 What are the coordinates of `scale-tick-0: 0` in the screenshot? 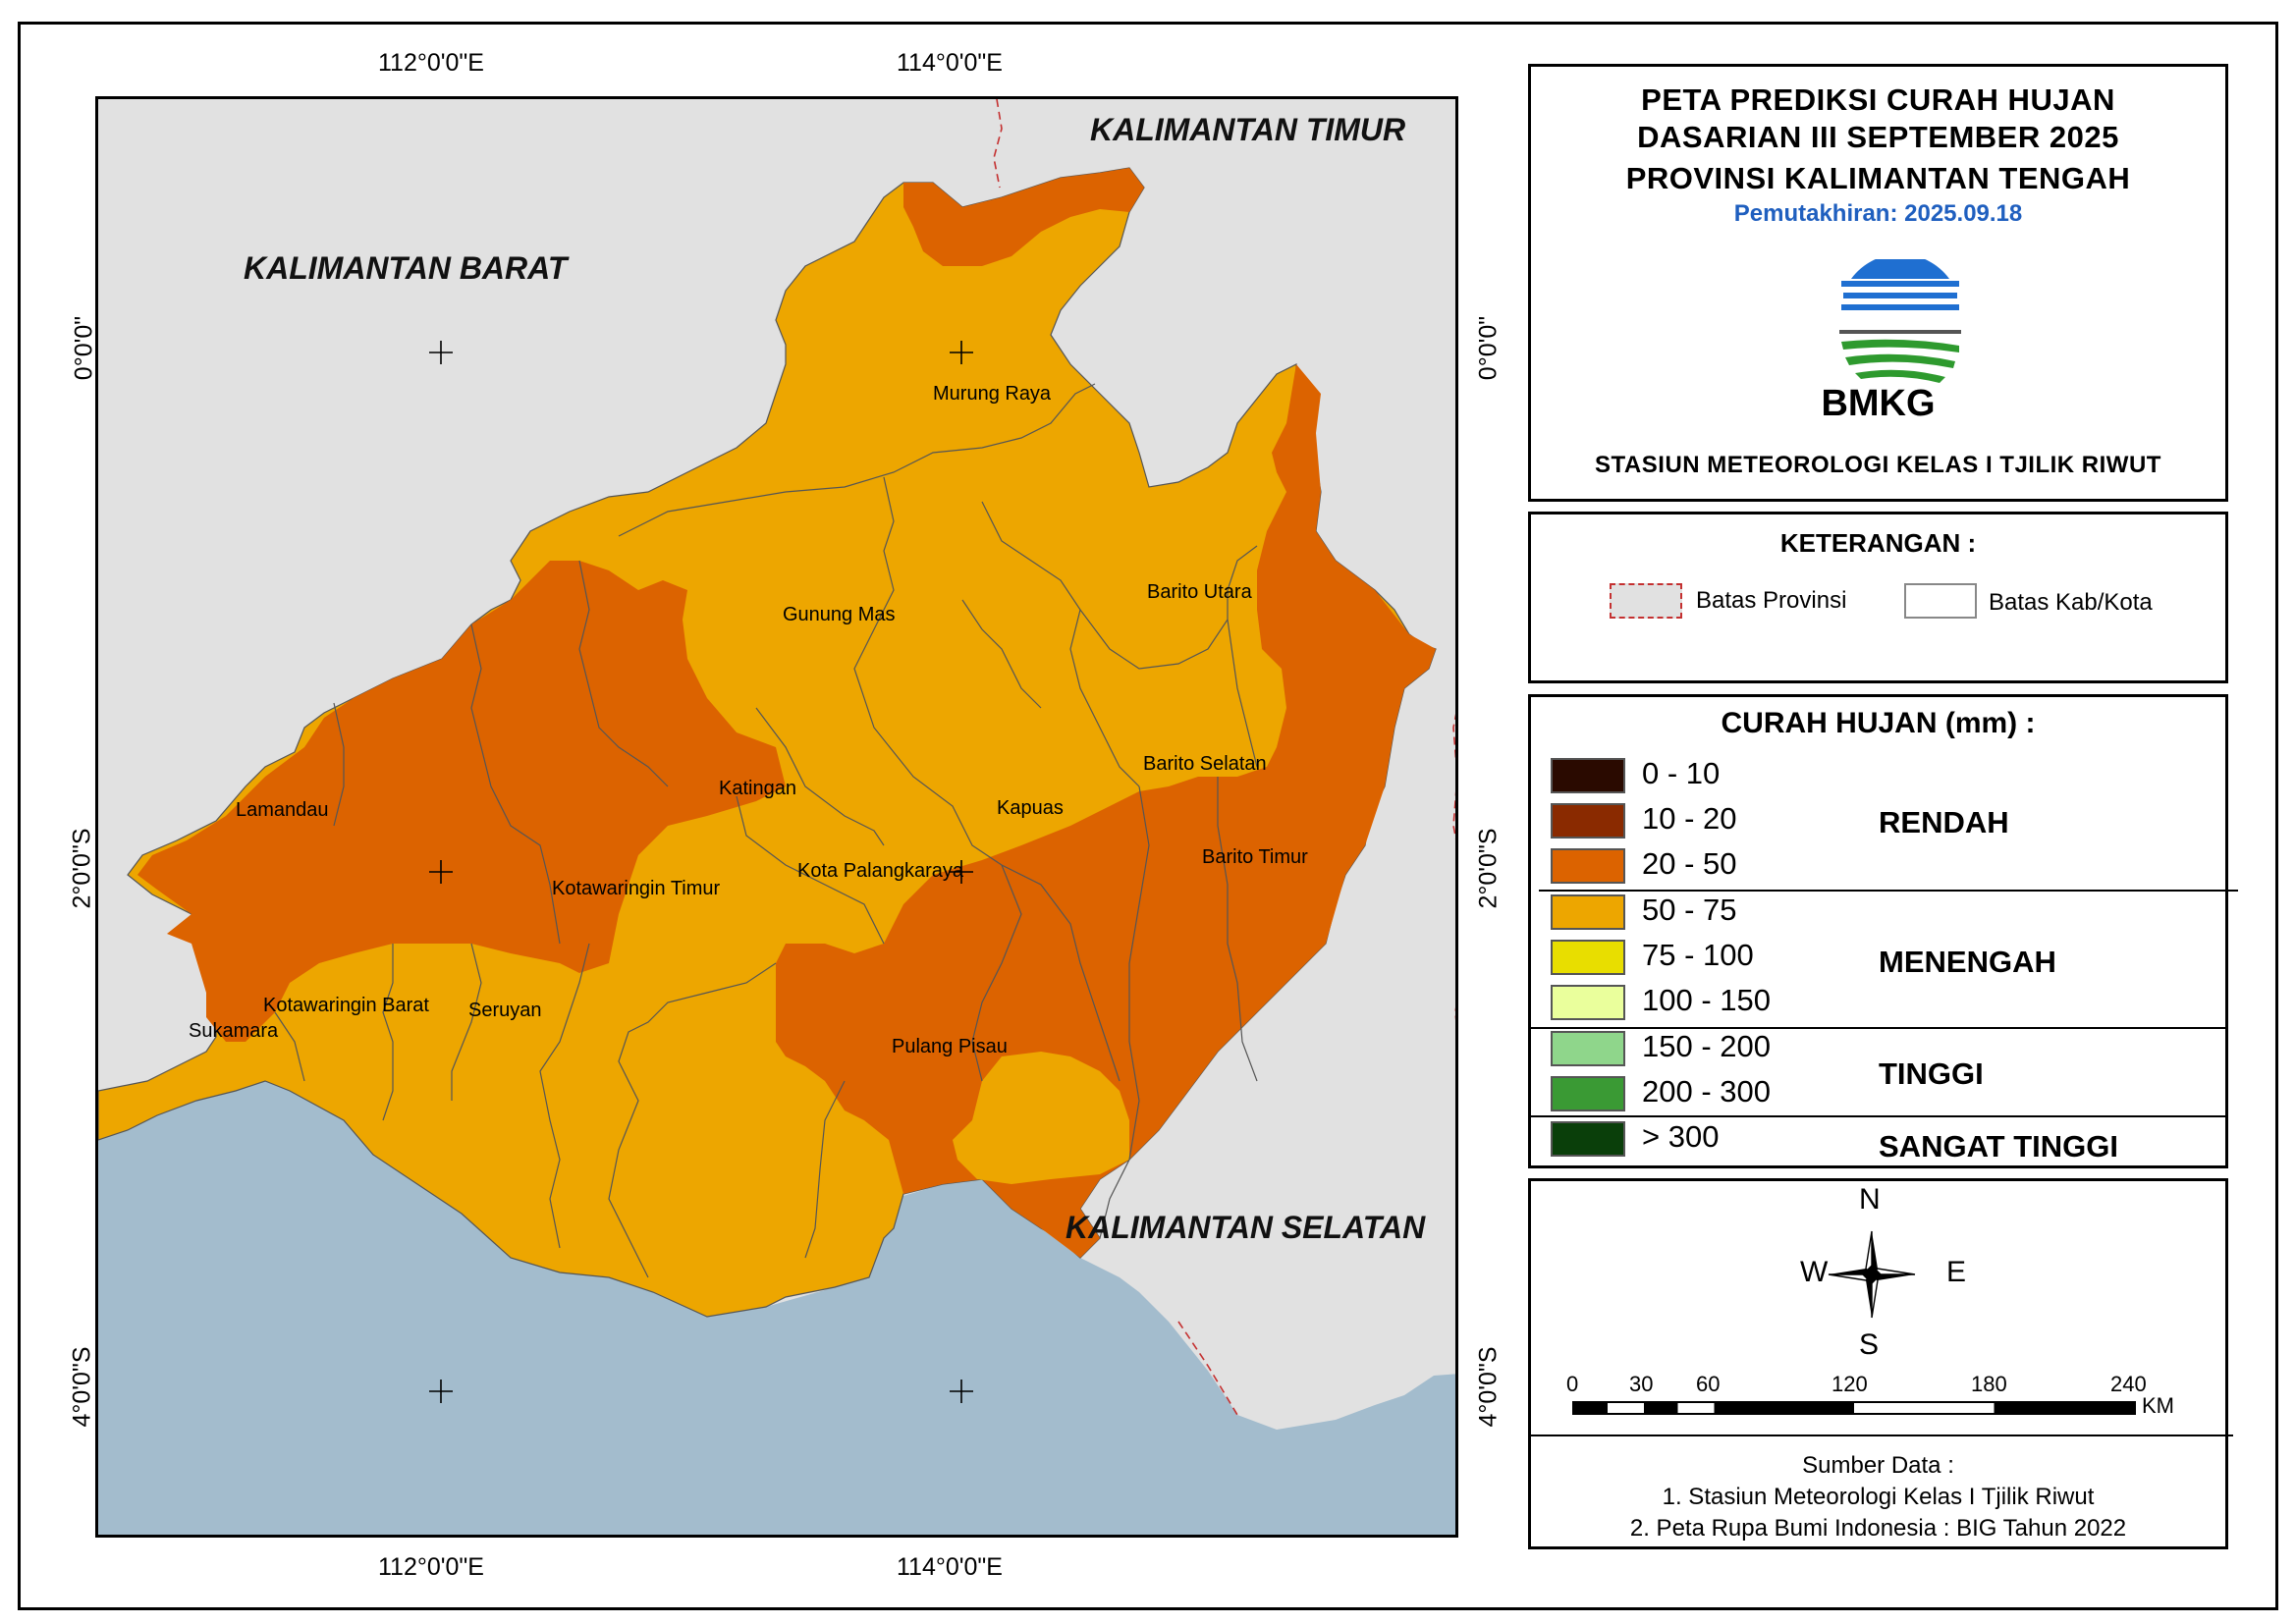 It's located at (1572, 1384).